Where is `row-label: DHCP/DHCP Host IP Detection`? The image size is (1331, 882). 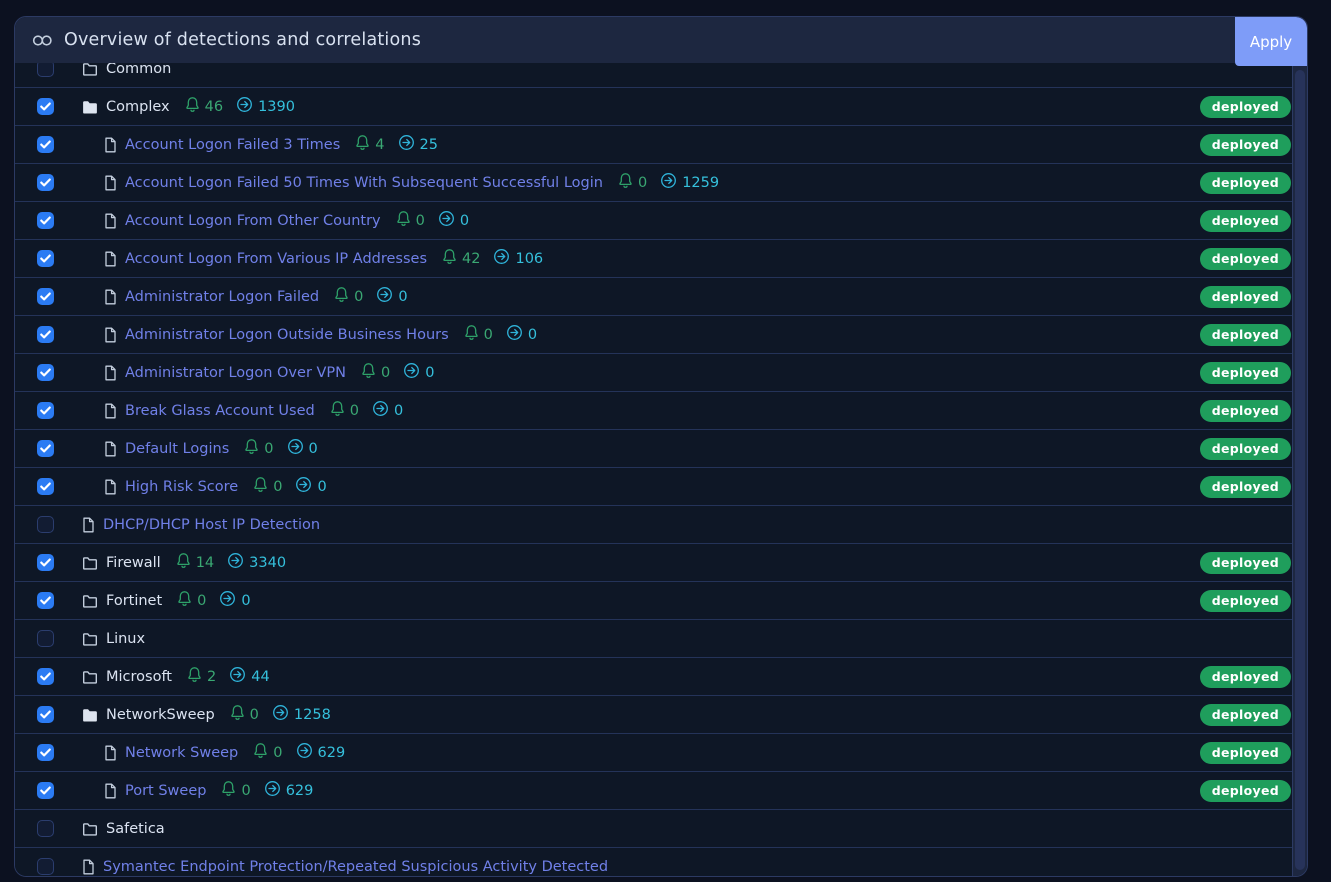 row-label: DHCP/DHCP Host IP Detection is located at coordinates (212, 524).